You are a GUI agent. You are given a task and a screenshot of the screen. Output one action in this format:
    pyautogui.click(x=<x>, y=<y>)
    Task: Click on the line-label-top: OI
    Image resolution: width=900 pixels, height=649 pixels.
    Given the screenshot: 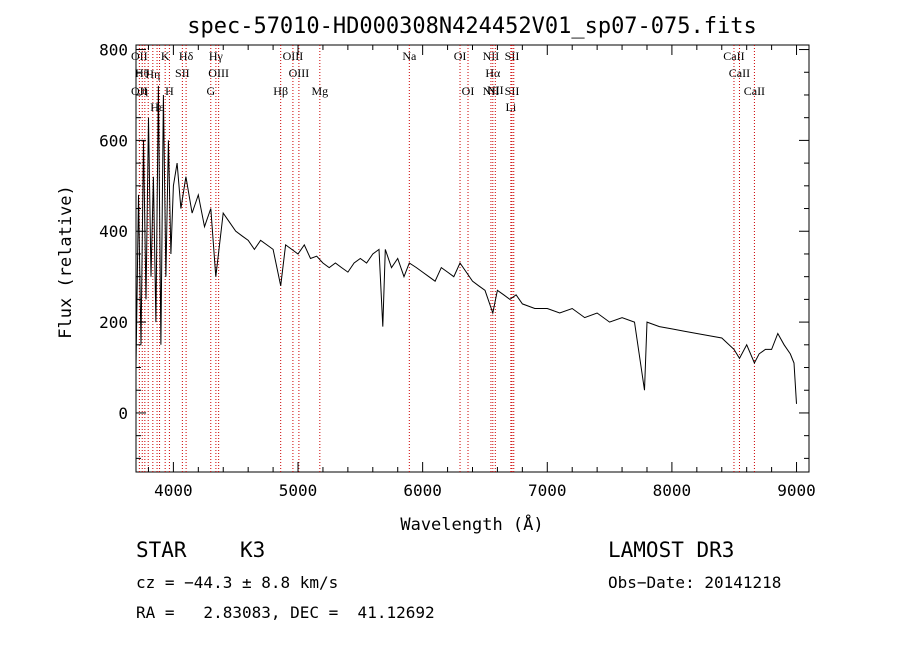 What is the action you would take?
    pyautogui.click(x=460, y=56)
    